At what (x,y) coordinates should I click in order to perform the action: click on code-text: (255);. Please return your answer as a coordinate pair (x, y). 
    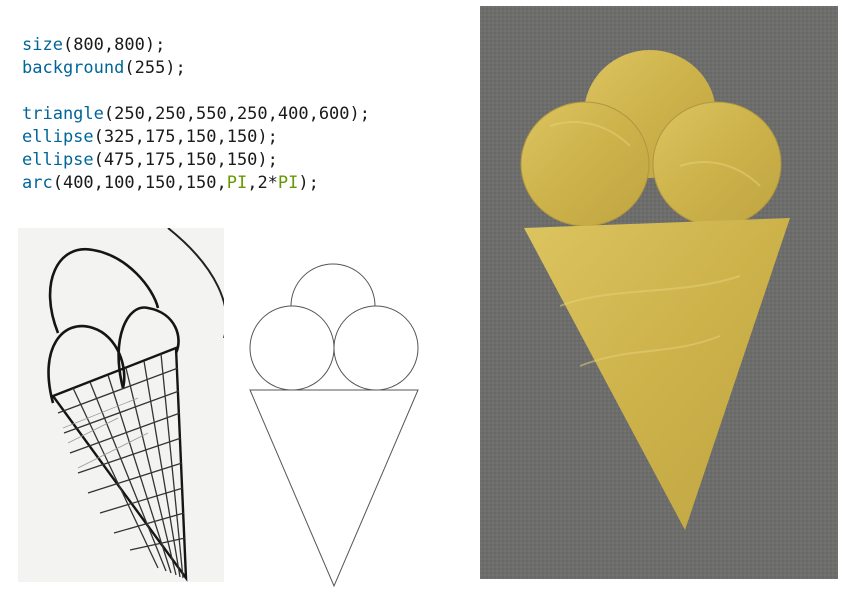
    Looking at the image, I should click on (155, 68).